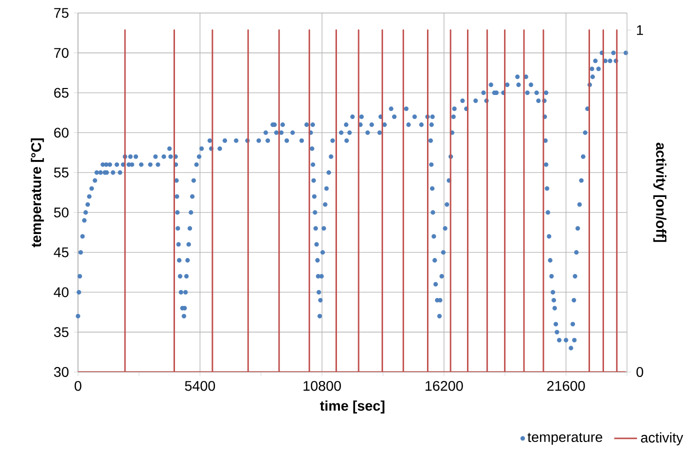 The width and height of the screenshot is (694, 451). Describe the element at coordinates (61, 213) in the screenshot. I see `y-tick-label: 50` at that location.